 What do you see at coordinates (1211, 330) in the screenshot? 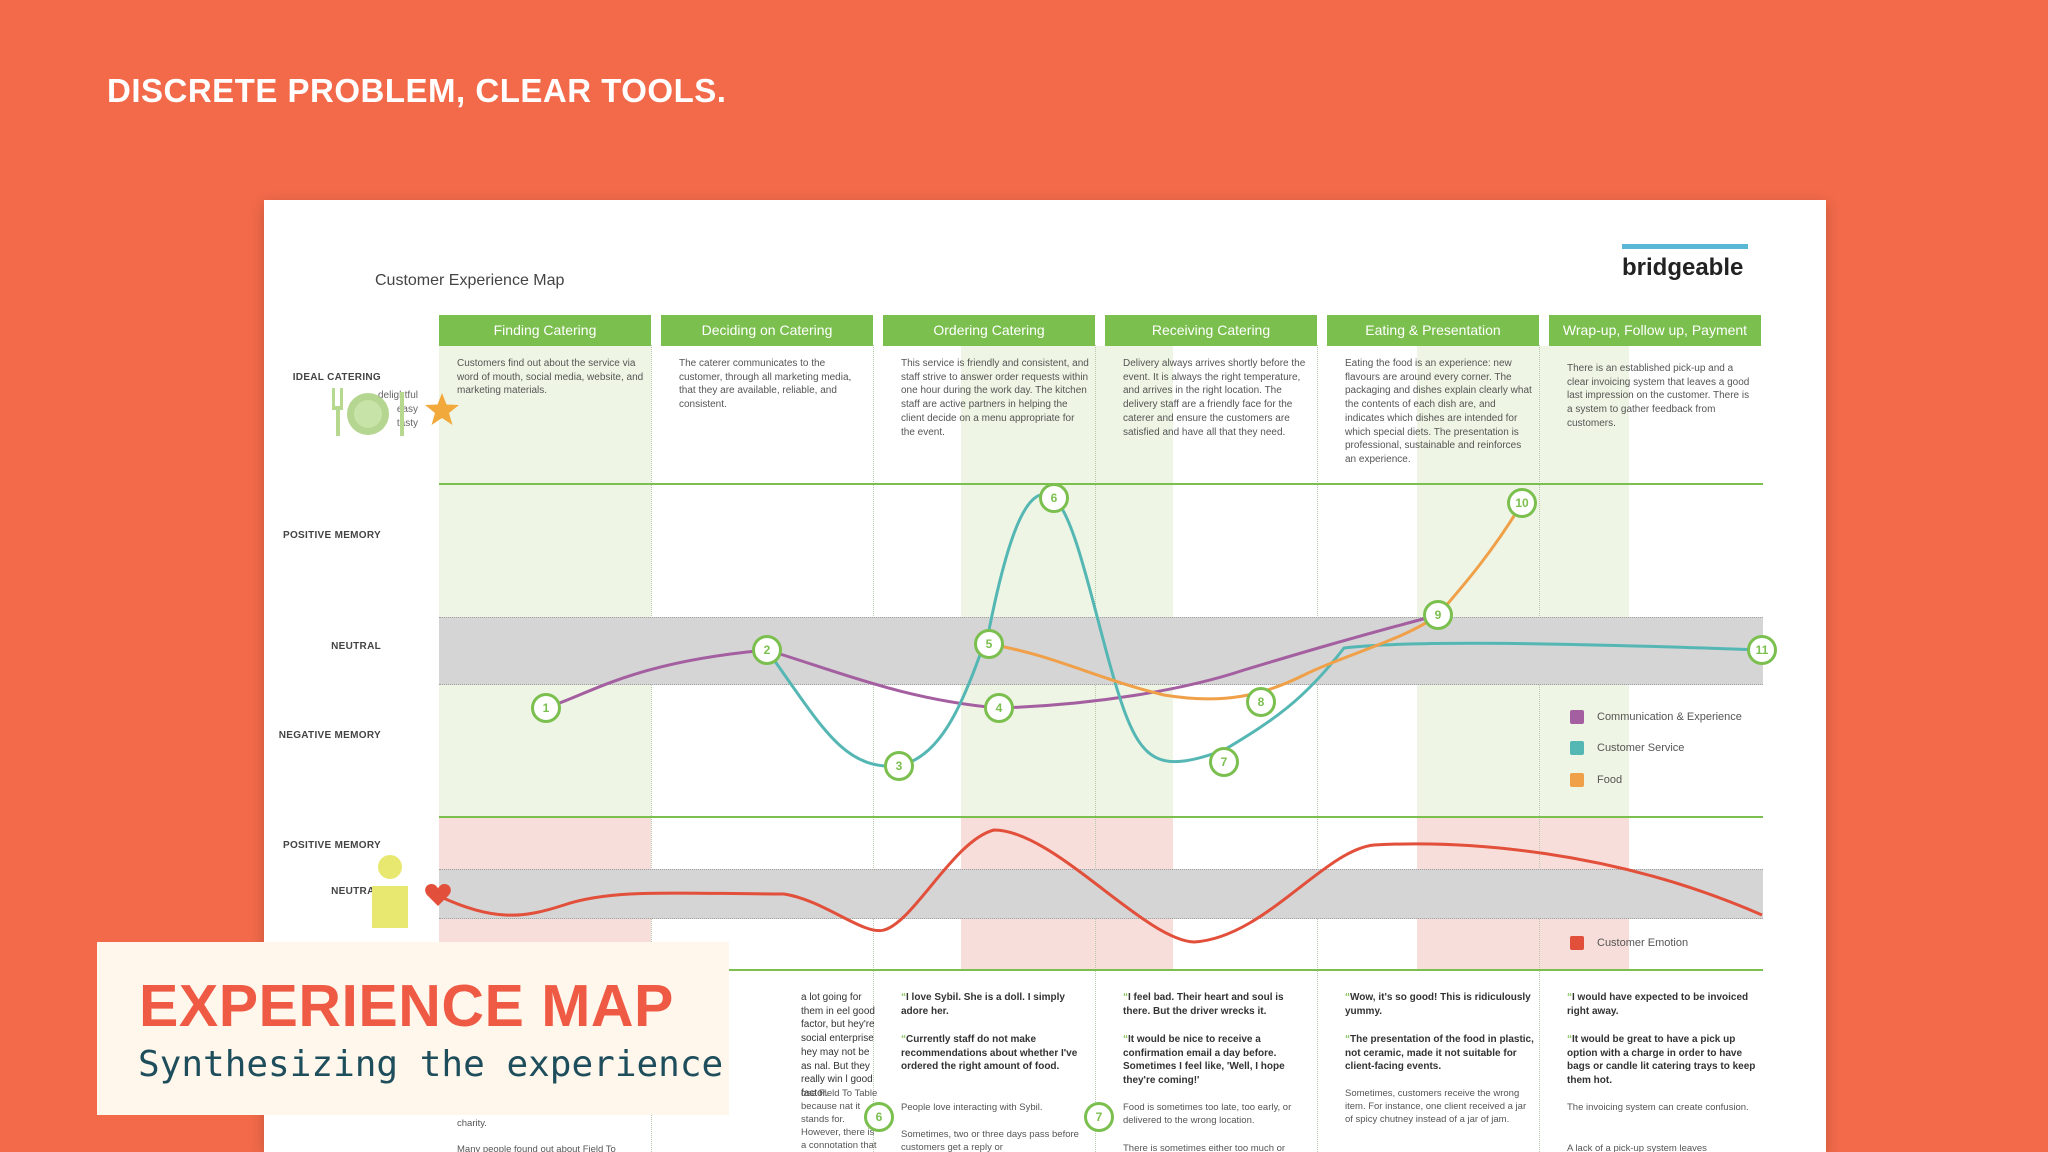
I see `stage-header-receiving: Receiving Catering` at bounding box center [1211, 330].